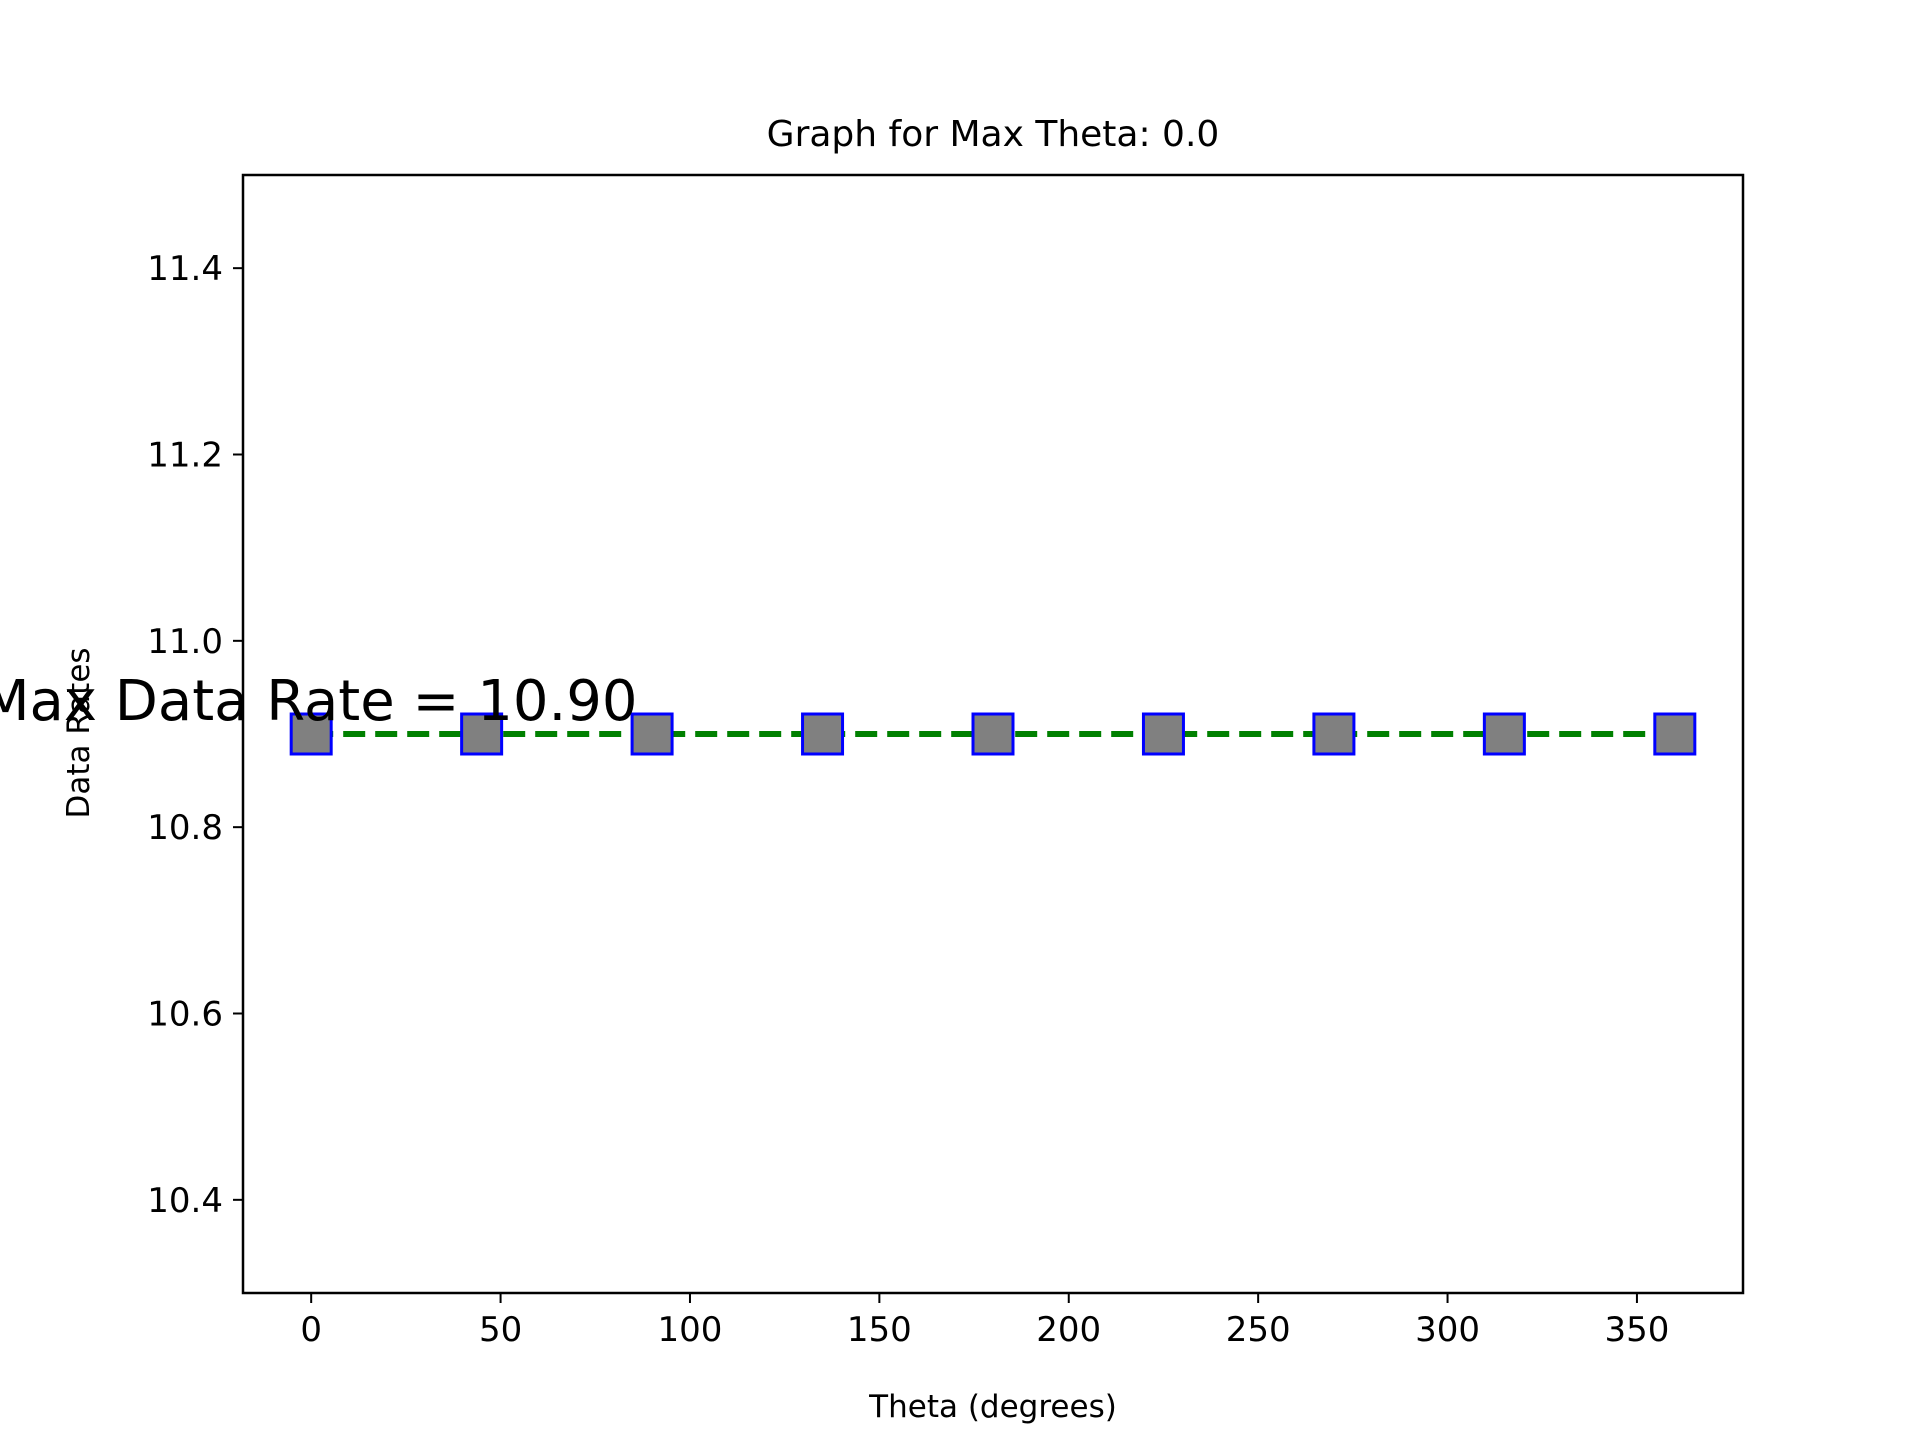  I want to click on x-tick-label: 250, so click(1258, 1330).